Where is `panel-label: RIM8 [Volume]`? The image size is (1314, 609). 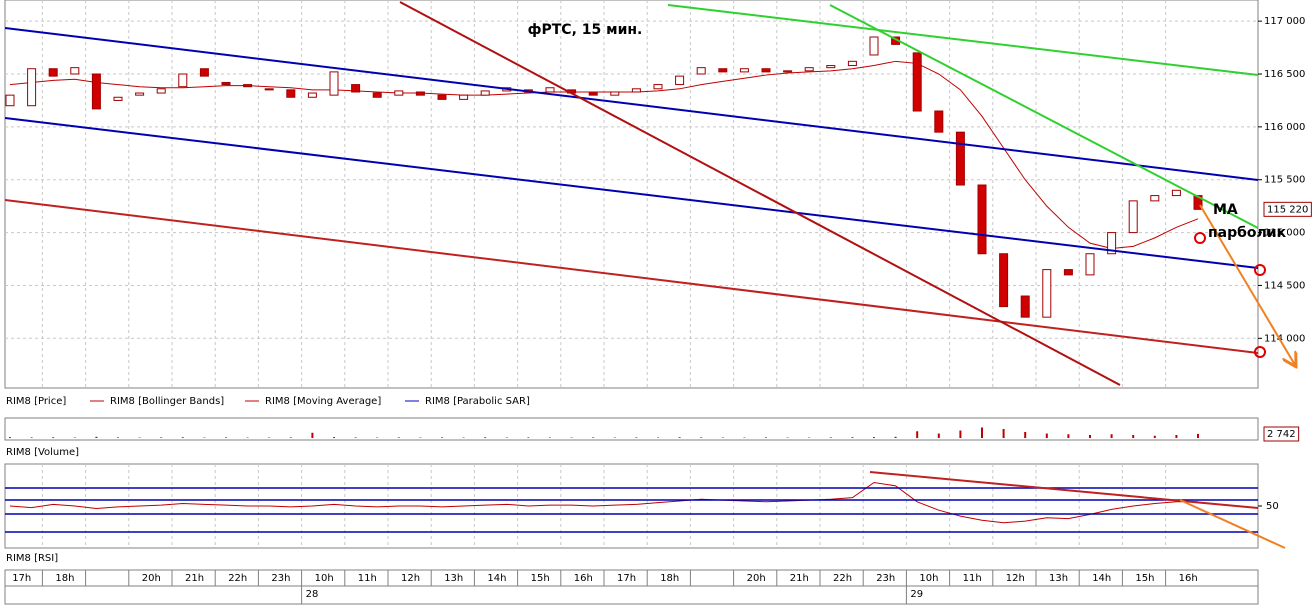 panel-label: RIM8 [Volume] is located at coordinates (42, 452).